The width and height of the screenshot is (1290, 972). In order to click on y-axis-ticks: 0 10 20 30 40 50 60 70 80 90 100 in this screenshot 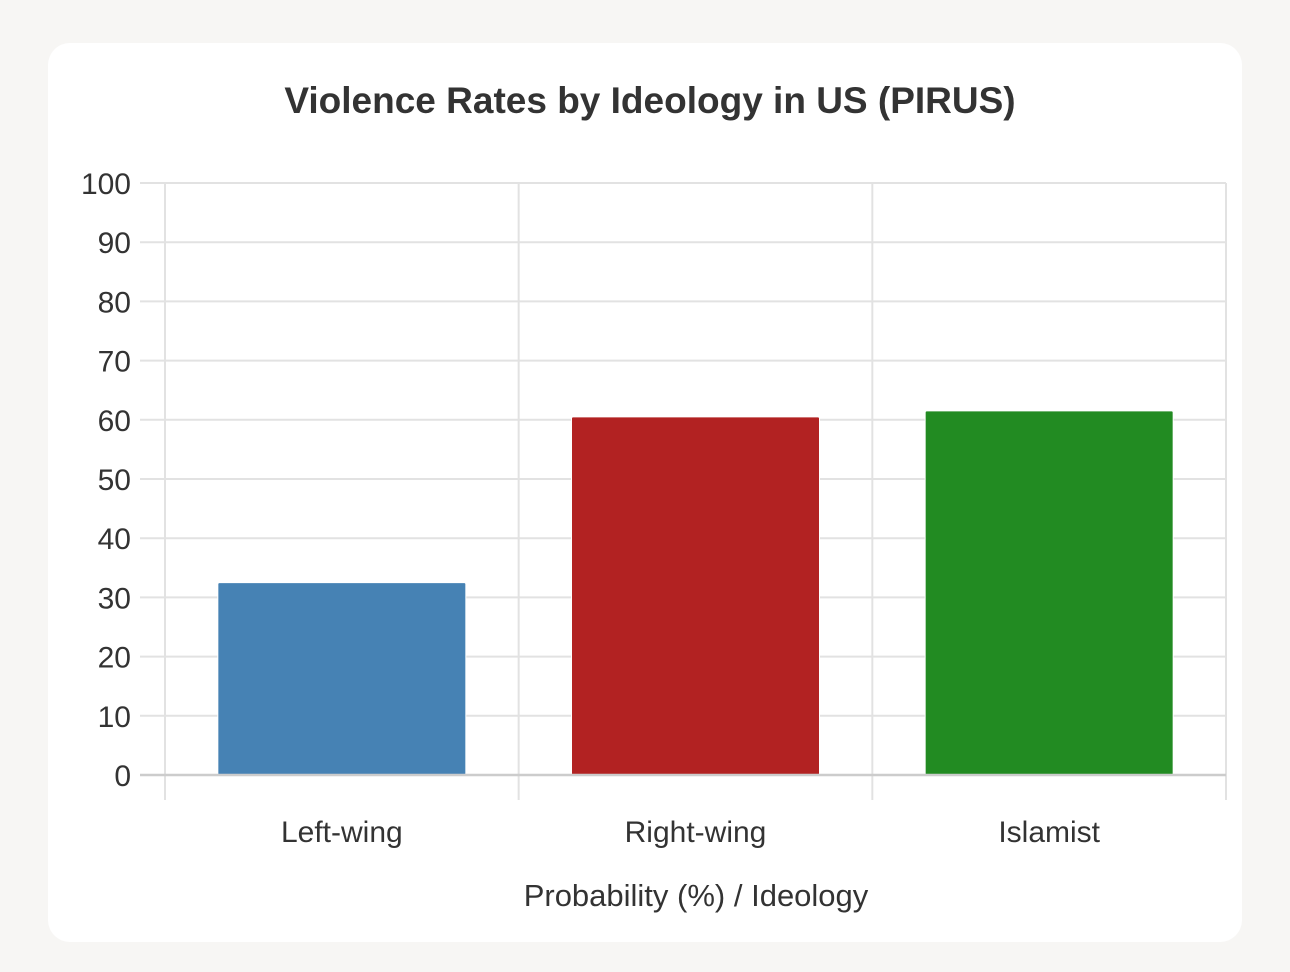, I will do `click(106, 480)`.